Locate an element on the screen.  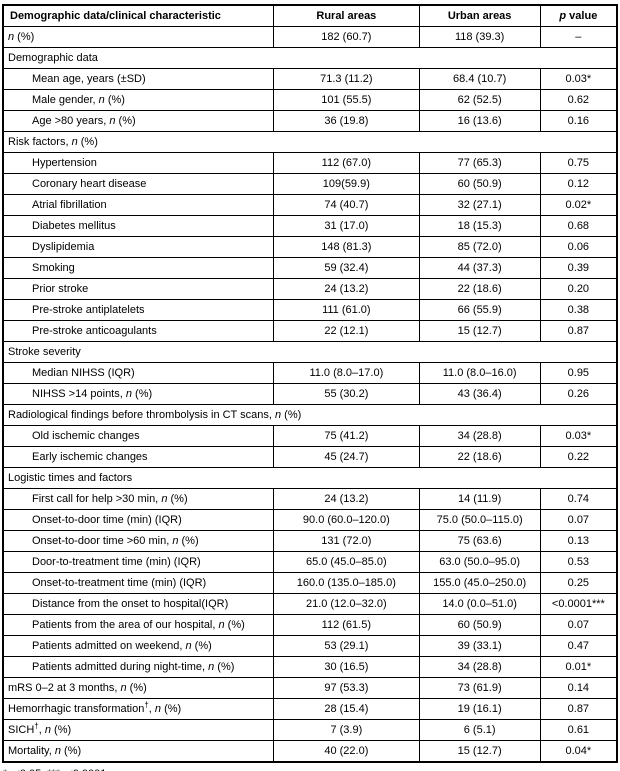
urban-value: 39 (33.1) is located at coordinates (479, 646).